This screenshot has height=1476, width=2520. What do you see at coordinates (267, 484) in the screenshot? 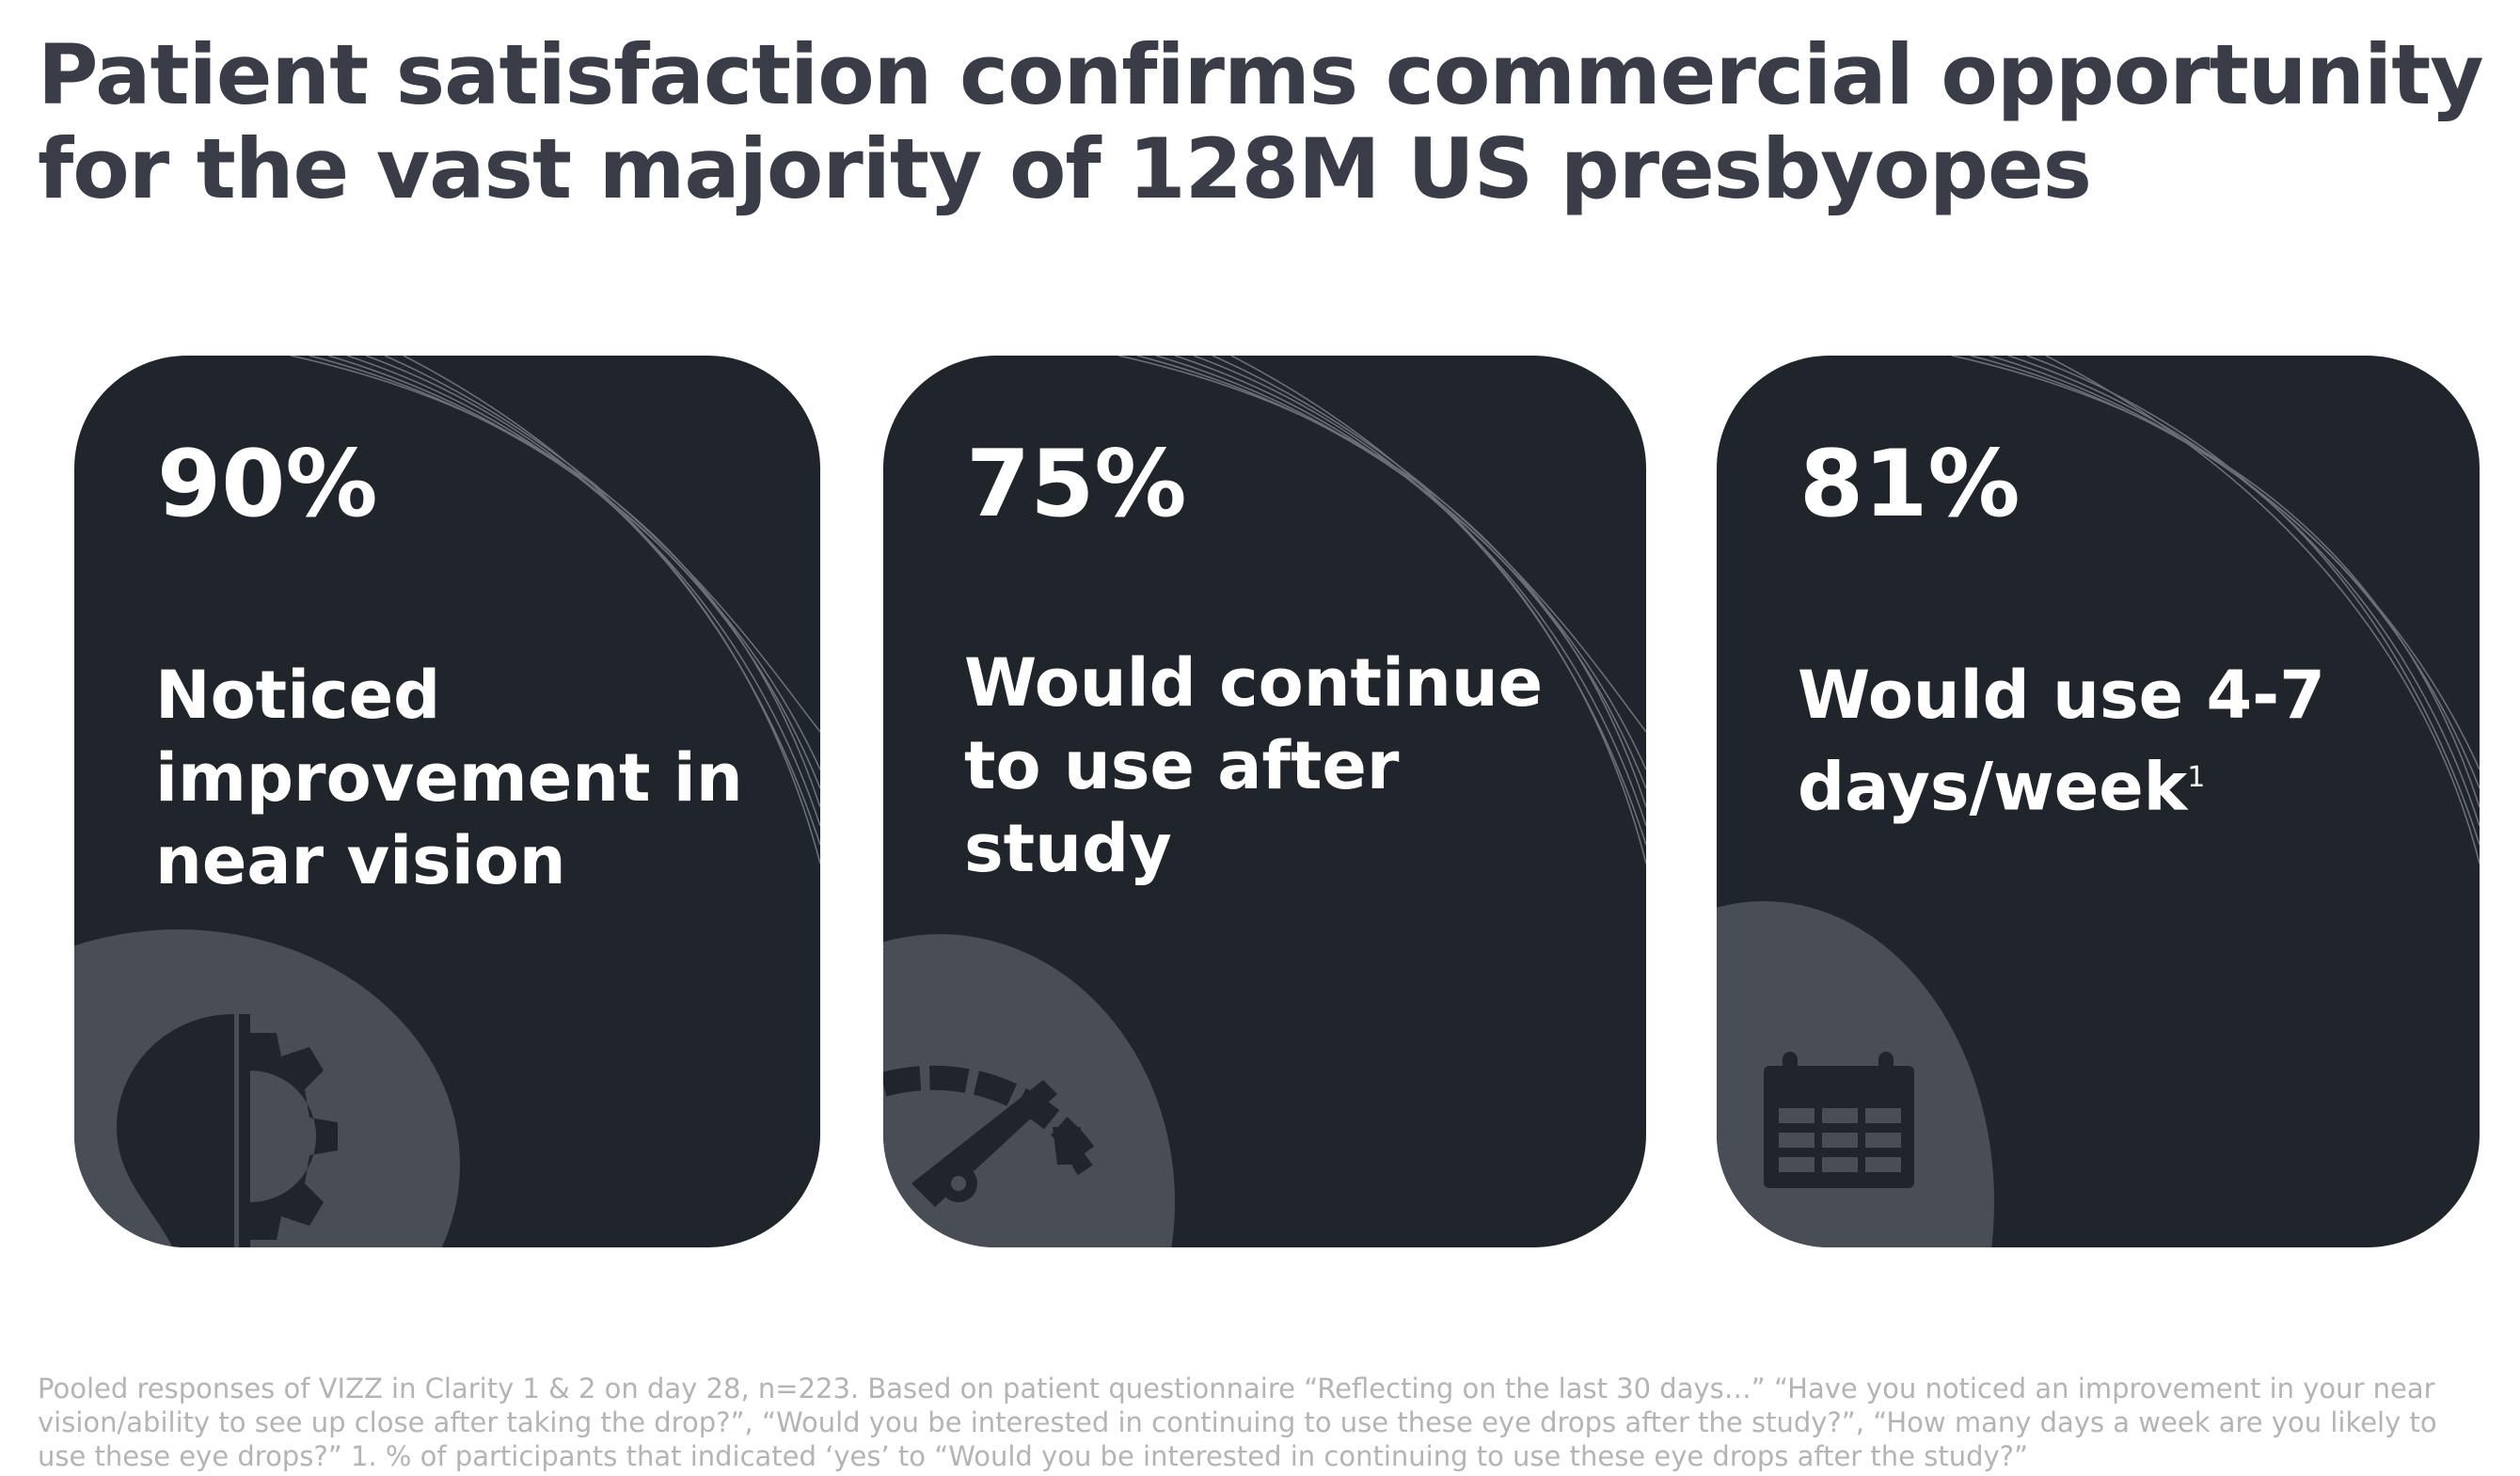
I see `stat-value: 90%` at bounding box center [267, 484].